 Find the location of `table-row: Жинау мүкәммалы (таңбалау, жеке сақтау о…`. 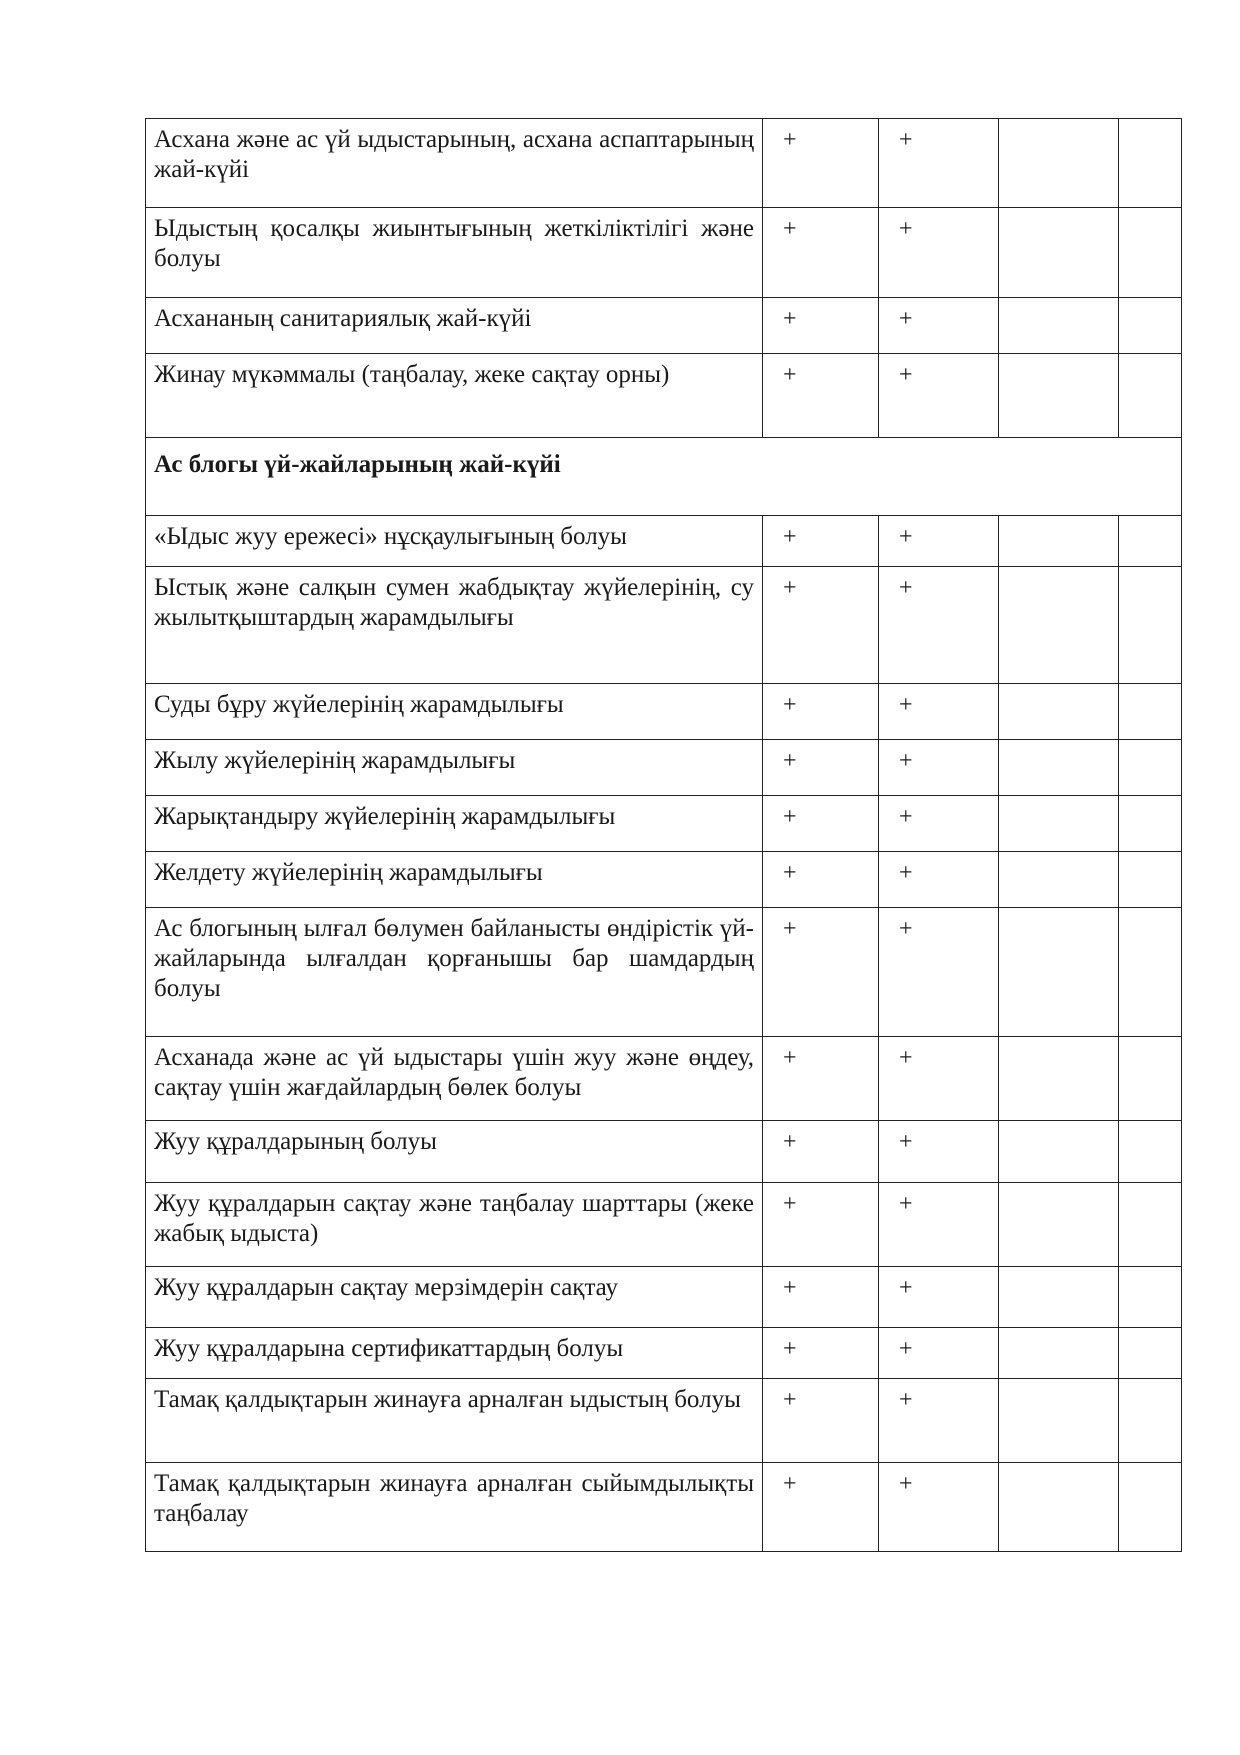

table-row: Жинау мүкәммалы (таңбалау, жеке сақтау о… is located at coordinates (663, 395).